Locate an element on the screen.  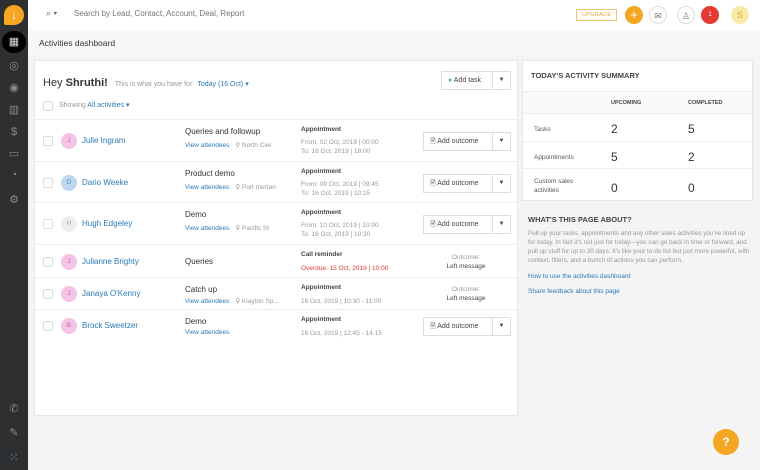
sidebar-item-settings-icon: ⚙ is located at coordinates (14, 200).